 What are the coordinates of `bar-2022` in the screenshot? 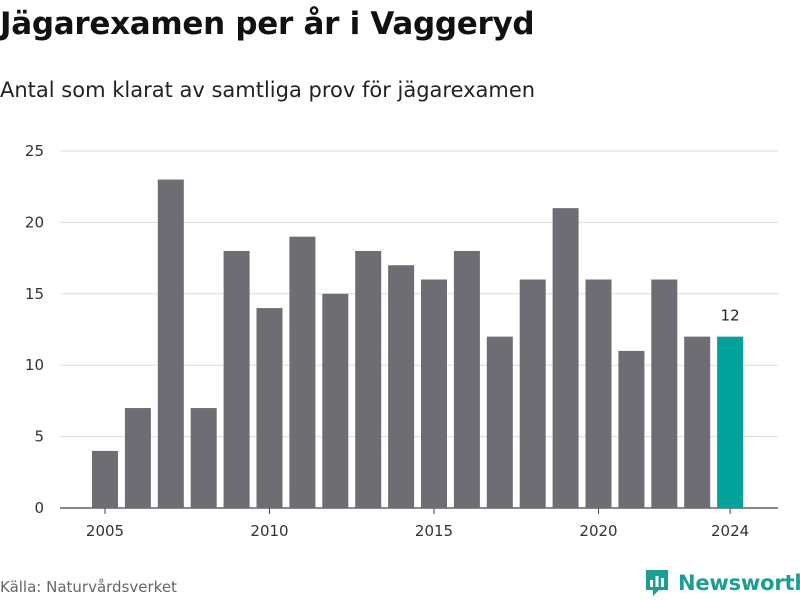 It's located at (664, 393).